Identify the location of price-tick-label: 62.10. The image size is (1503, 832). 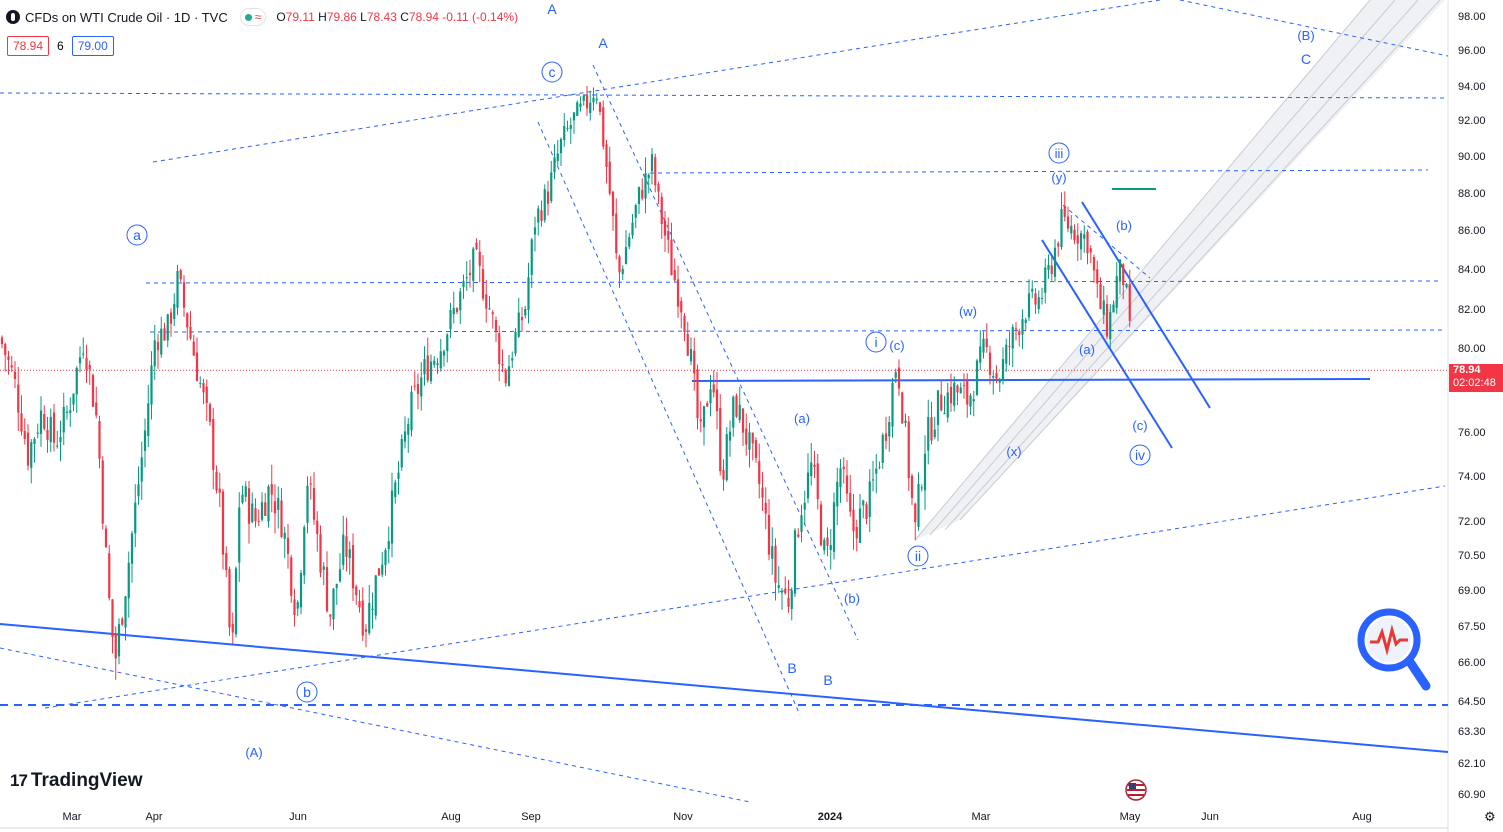
(1472, 764).